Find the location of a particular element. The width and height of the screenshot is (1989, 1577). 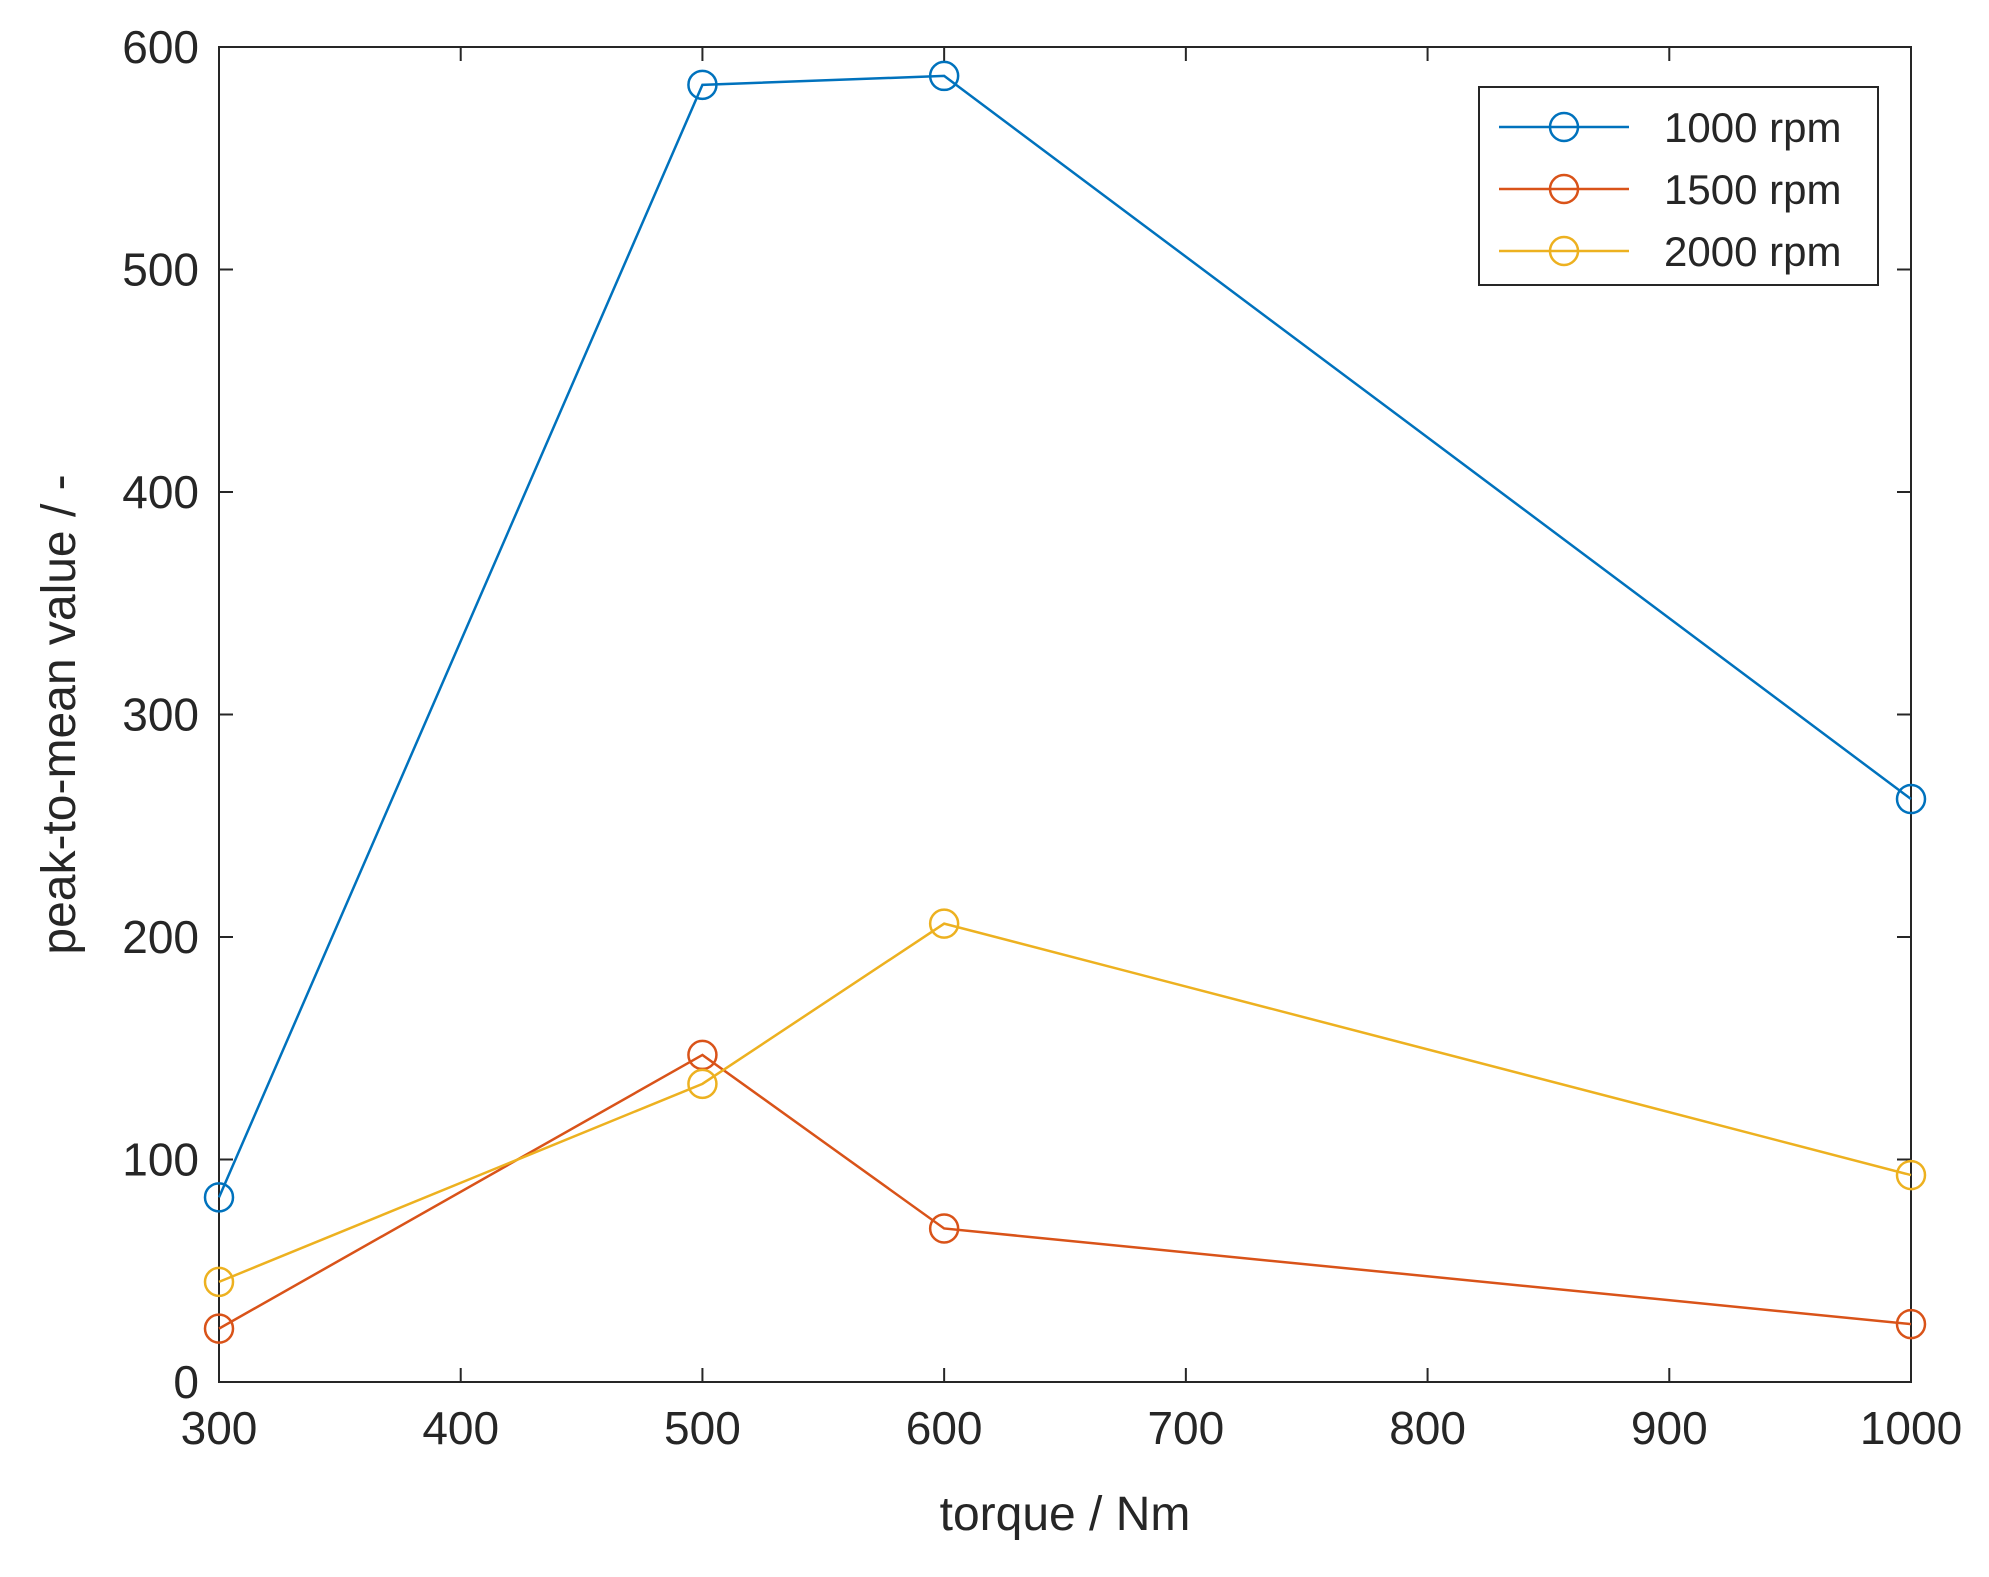

x-tick-label: 400 is located at coordinates (460, 1428).